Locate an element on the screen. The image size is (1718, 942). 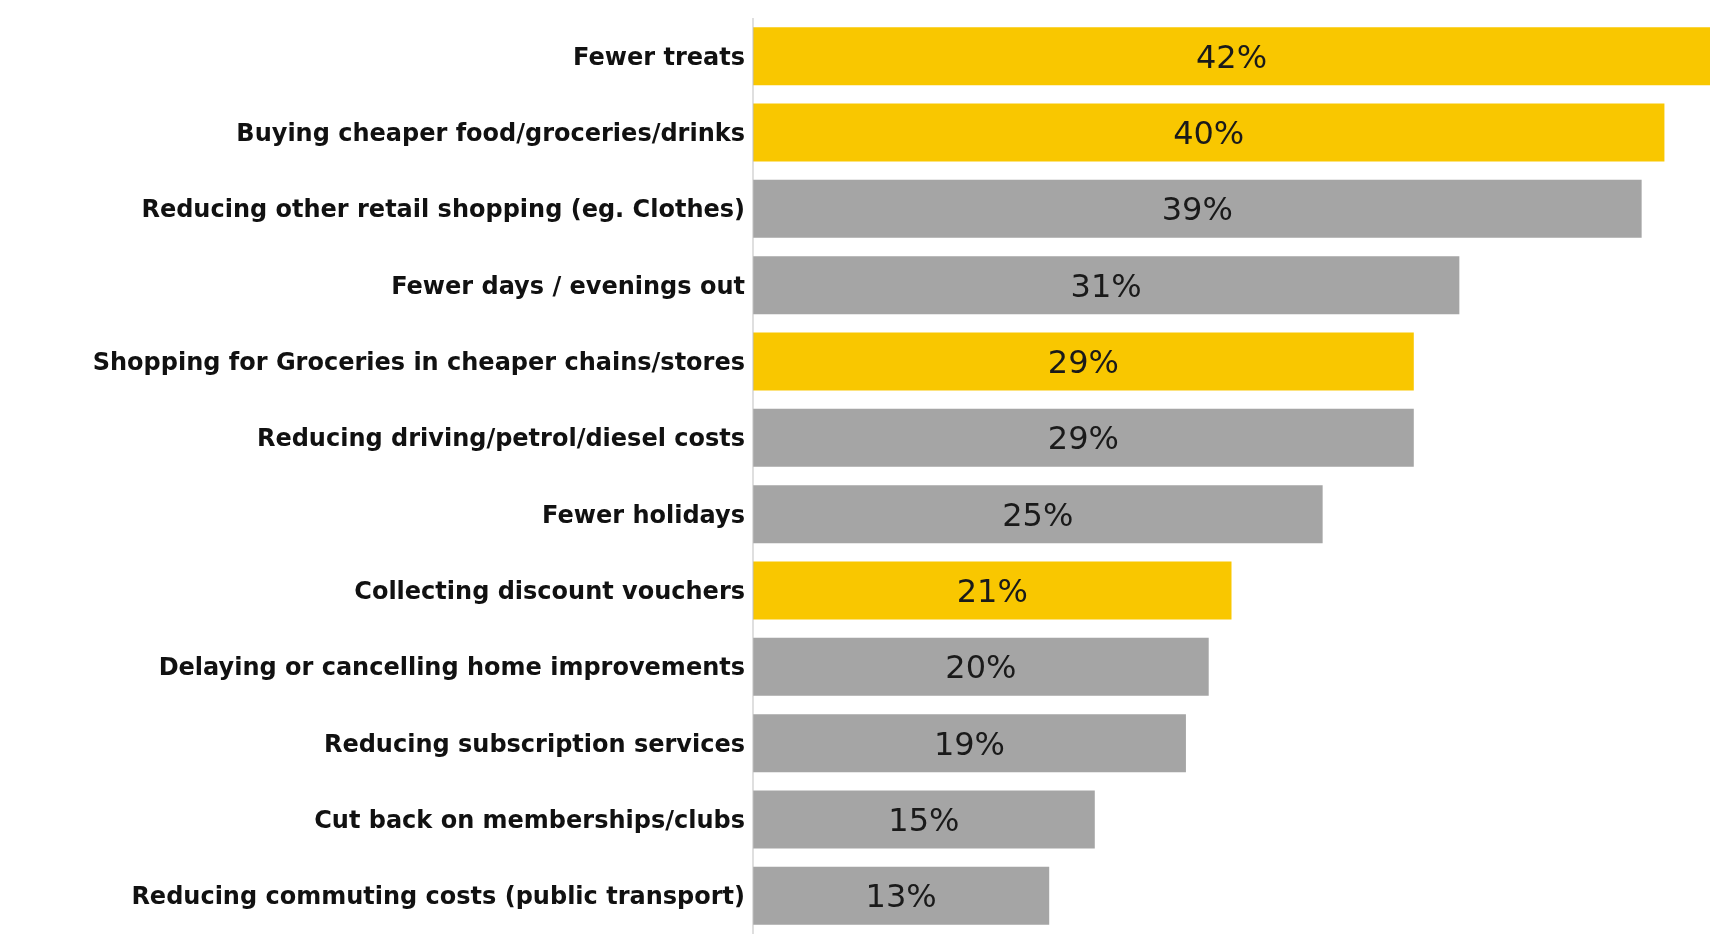
data-label: 40% is located at coordinates (1209, 132).